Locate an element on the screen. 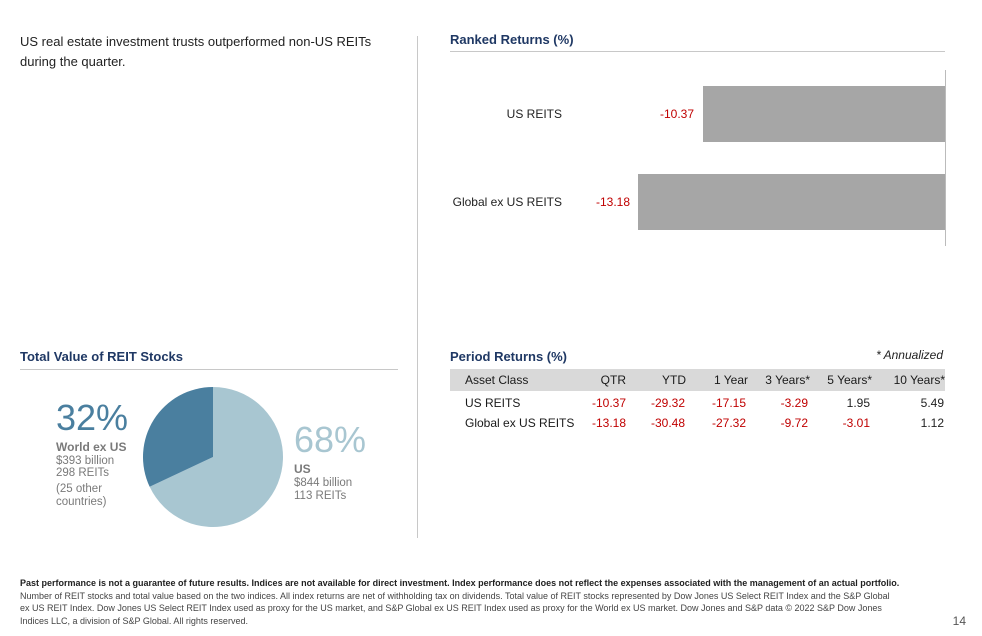 The width and height of the screenshot is (982, 636). row-name-global-ex-us-reits: Global ex US REITS is located at coordinates (520, 423).